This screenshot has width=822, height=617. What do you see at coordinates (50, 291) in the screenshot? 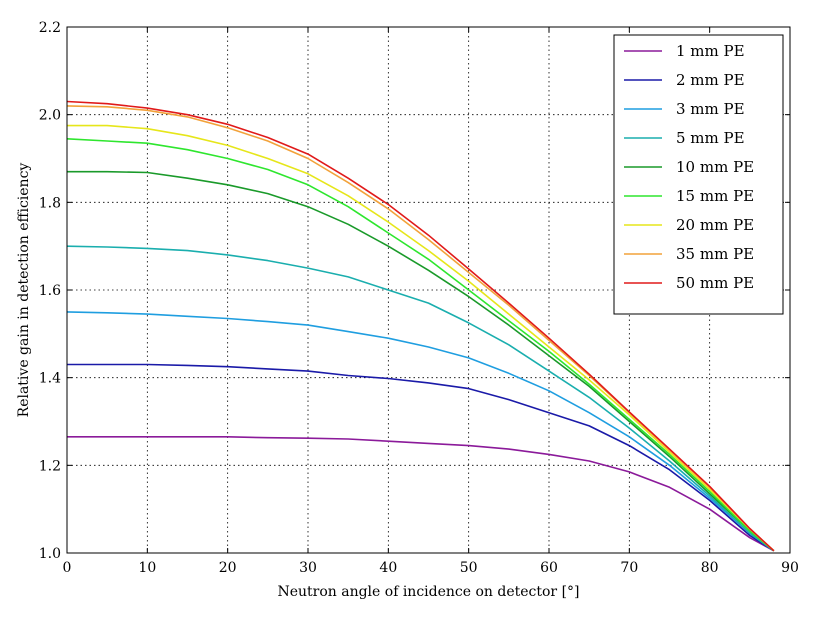
I see `y-tick-label: 1.6` at bounding box center [50, 291].